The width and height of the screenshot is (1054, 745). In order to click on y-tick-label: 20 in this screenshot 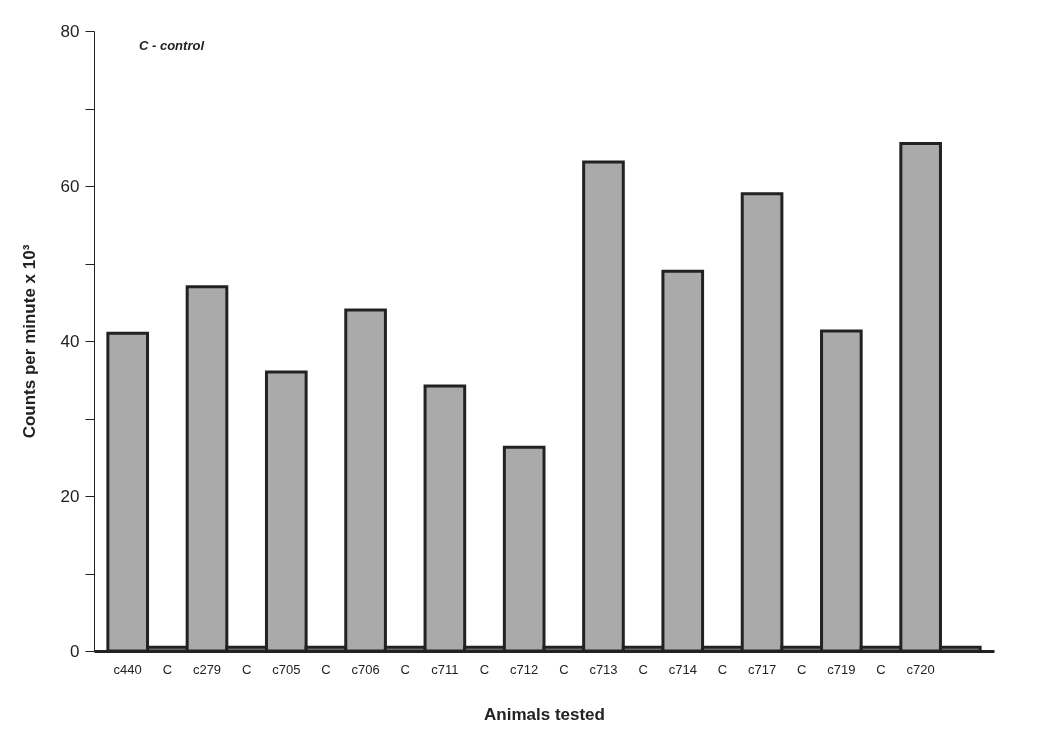, I will do `click(70, 496)`.